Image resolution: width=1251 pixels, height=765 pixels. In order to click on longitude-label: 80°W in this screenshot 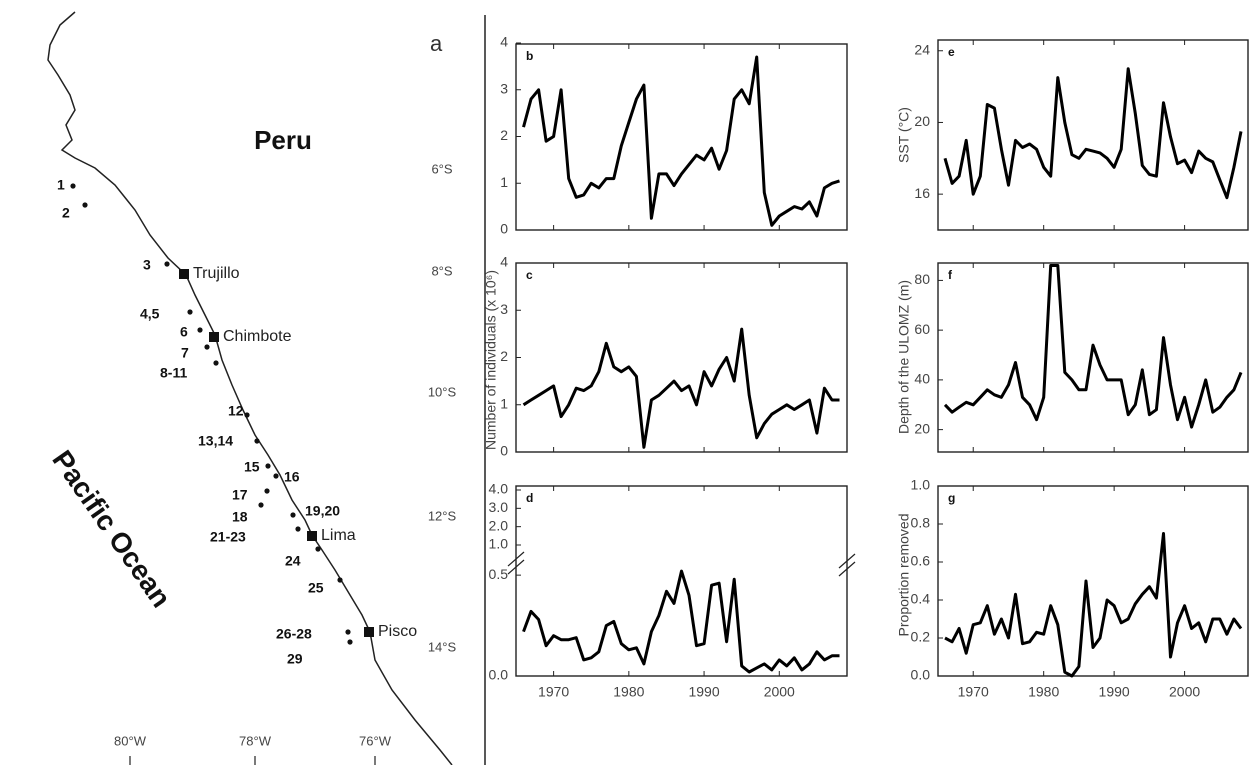, I will do `click(130, 740)`.